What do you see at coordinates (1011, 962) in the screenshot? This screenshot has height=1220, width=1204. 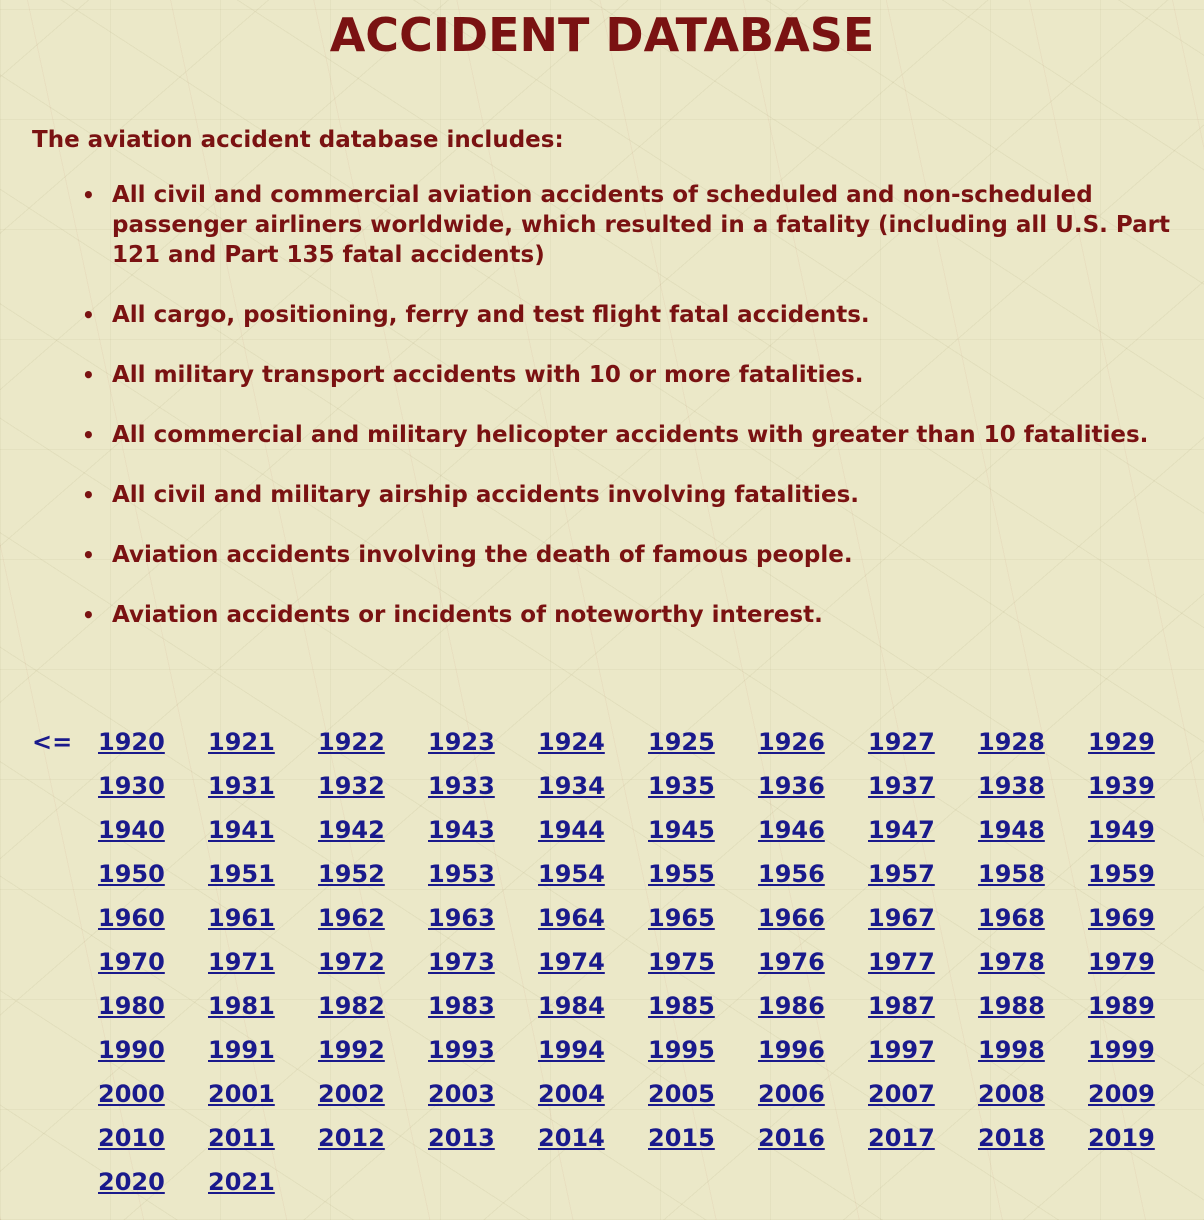 I see `year-link-1978: 1978` at bounding box center [1011, 962].